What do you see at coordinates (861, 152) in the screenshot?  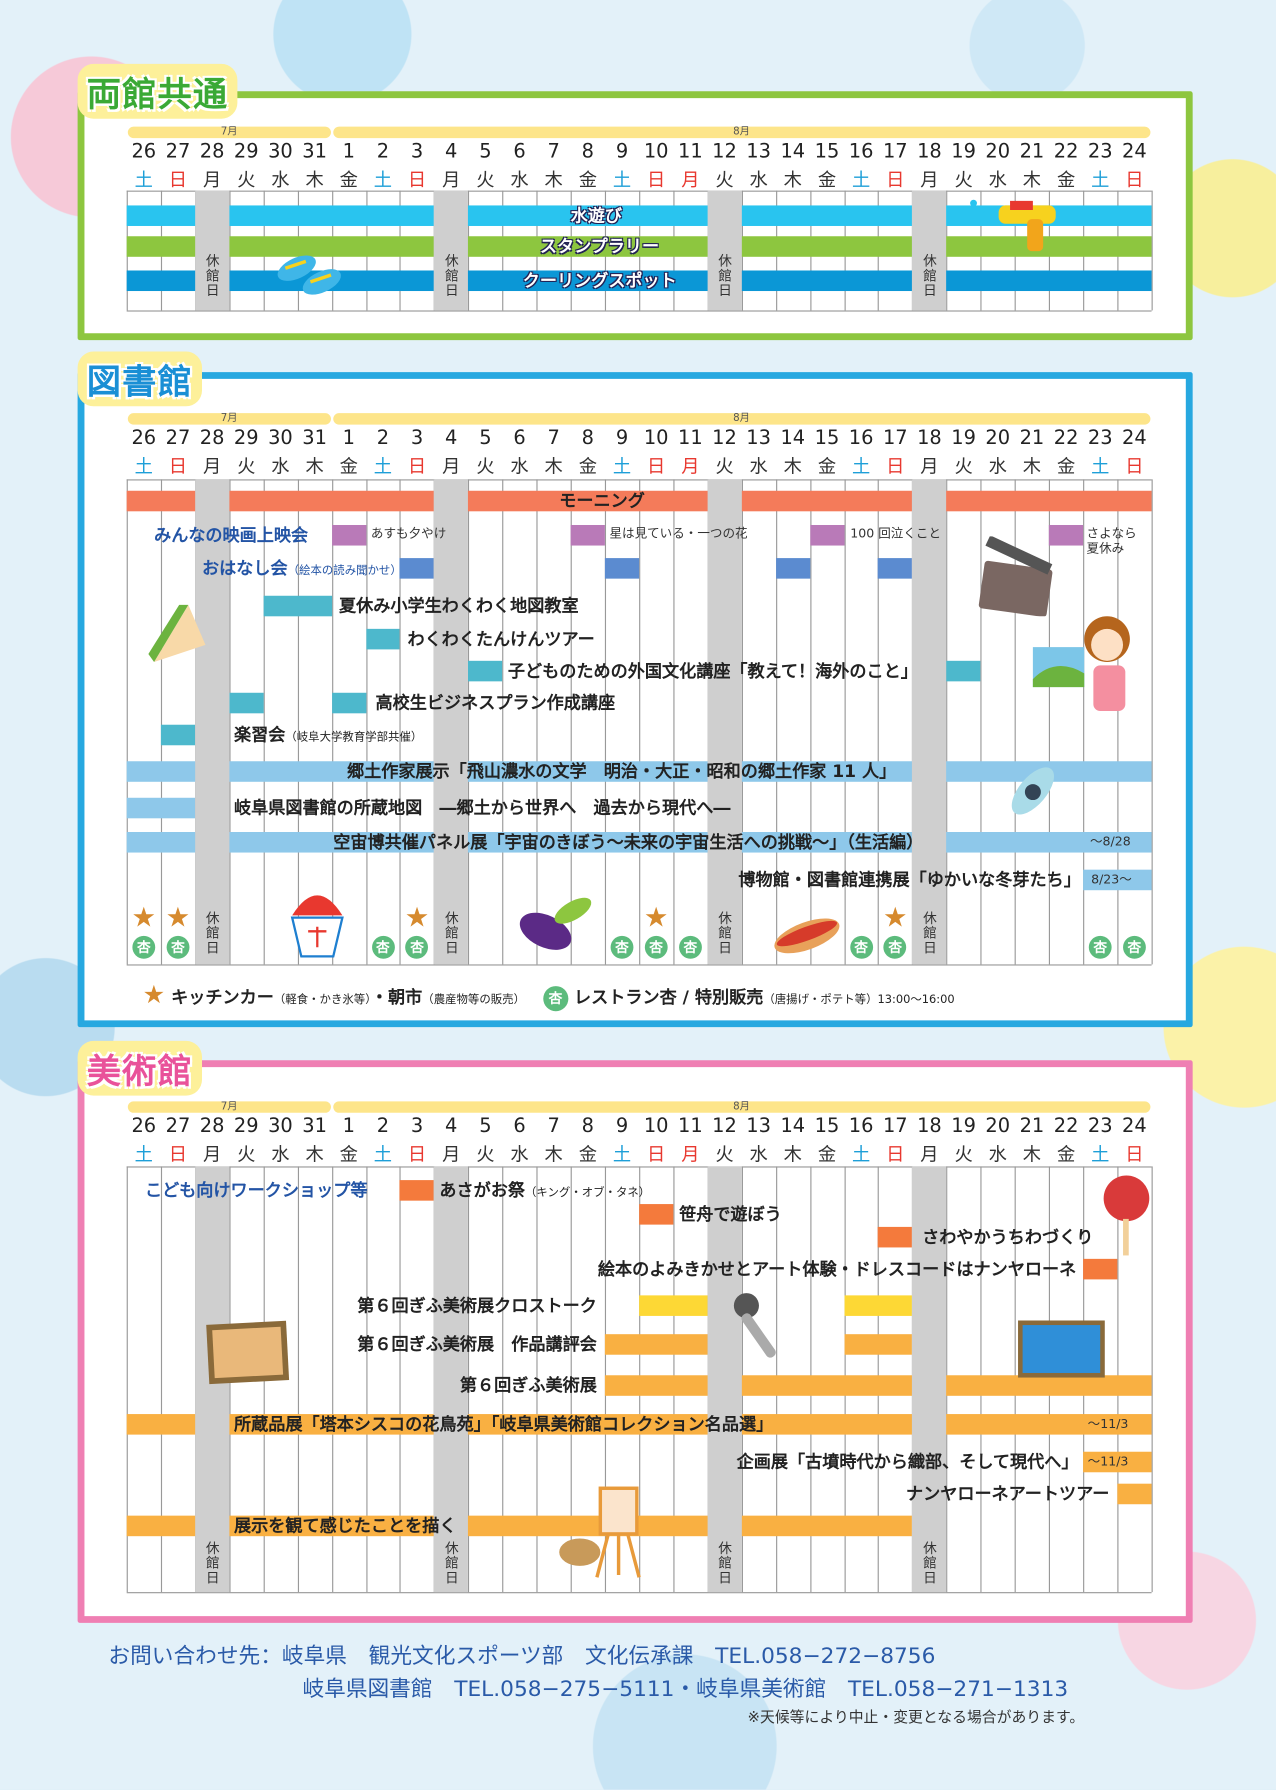 I see `day-number: 16` at bounding box center [861, 152].